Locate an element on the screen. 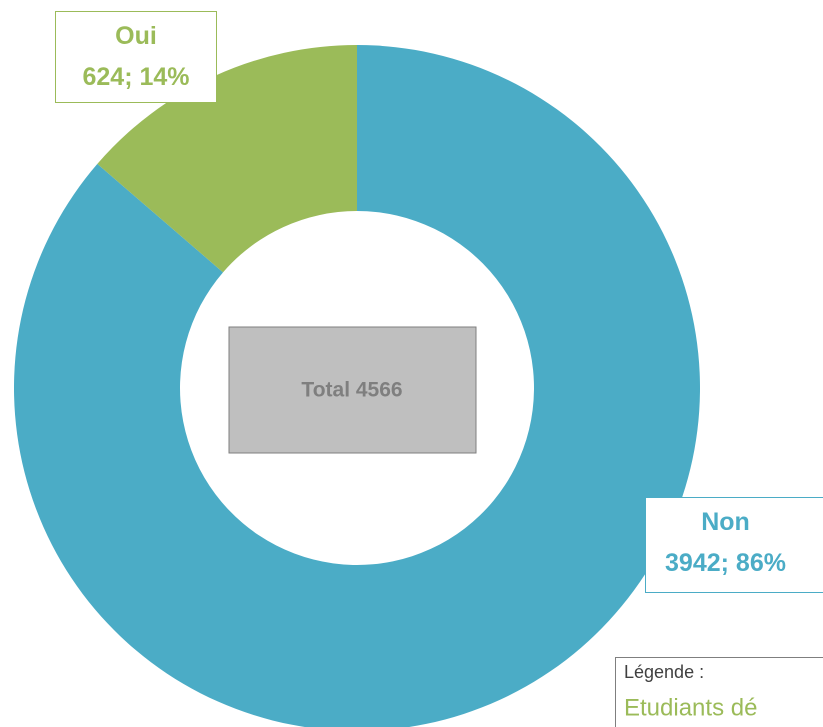  data-label: 3942; 86% is located at coordinates (725, 563).